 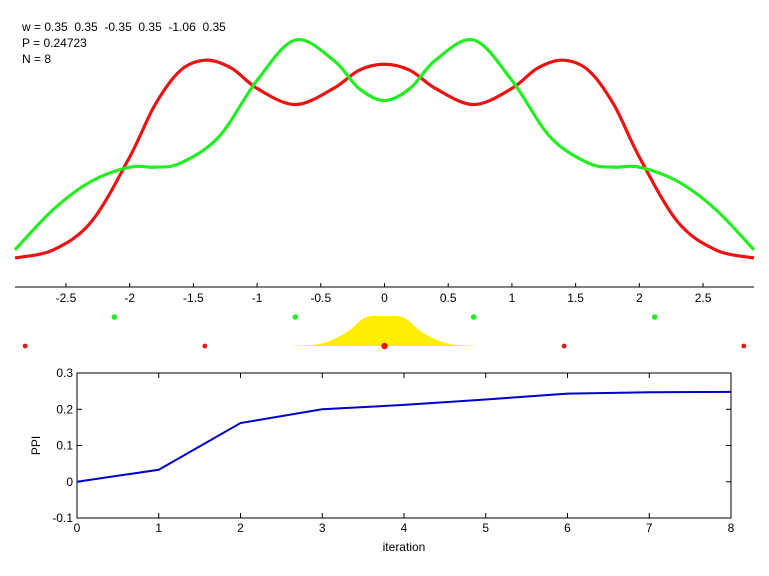 I want to click on ppi-x-tick-label: 5, so click(x=485, y=528).